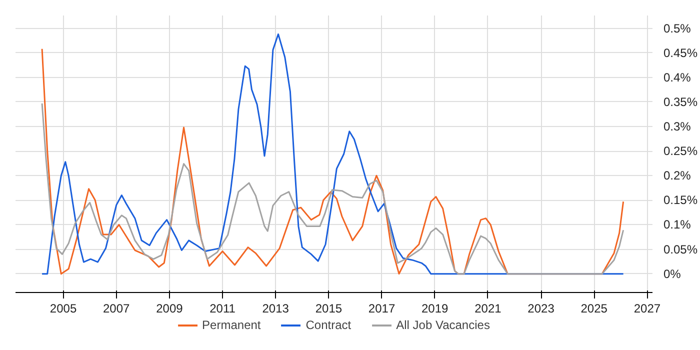 The width and height of the screenshot is (700, 350). I want to click on legend-label: All Job Vacancies, so click(443, 325).